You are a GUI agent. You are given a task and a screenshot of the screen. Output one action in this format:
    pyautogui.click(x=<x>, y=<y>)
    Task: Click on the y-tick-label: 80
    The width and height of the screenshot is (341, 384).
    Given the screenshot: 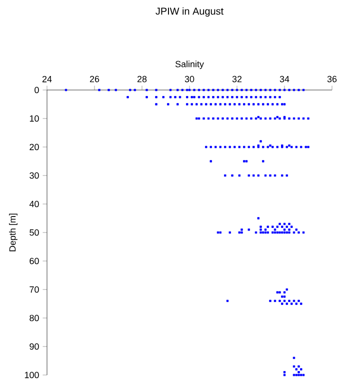 What is the action you would take?
    pyautogui.click(x=34, y=318)
    